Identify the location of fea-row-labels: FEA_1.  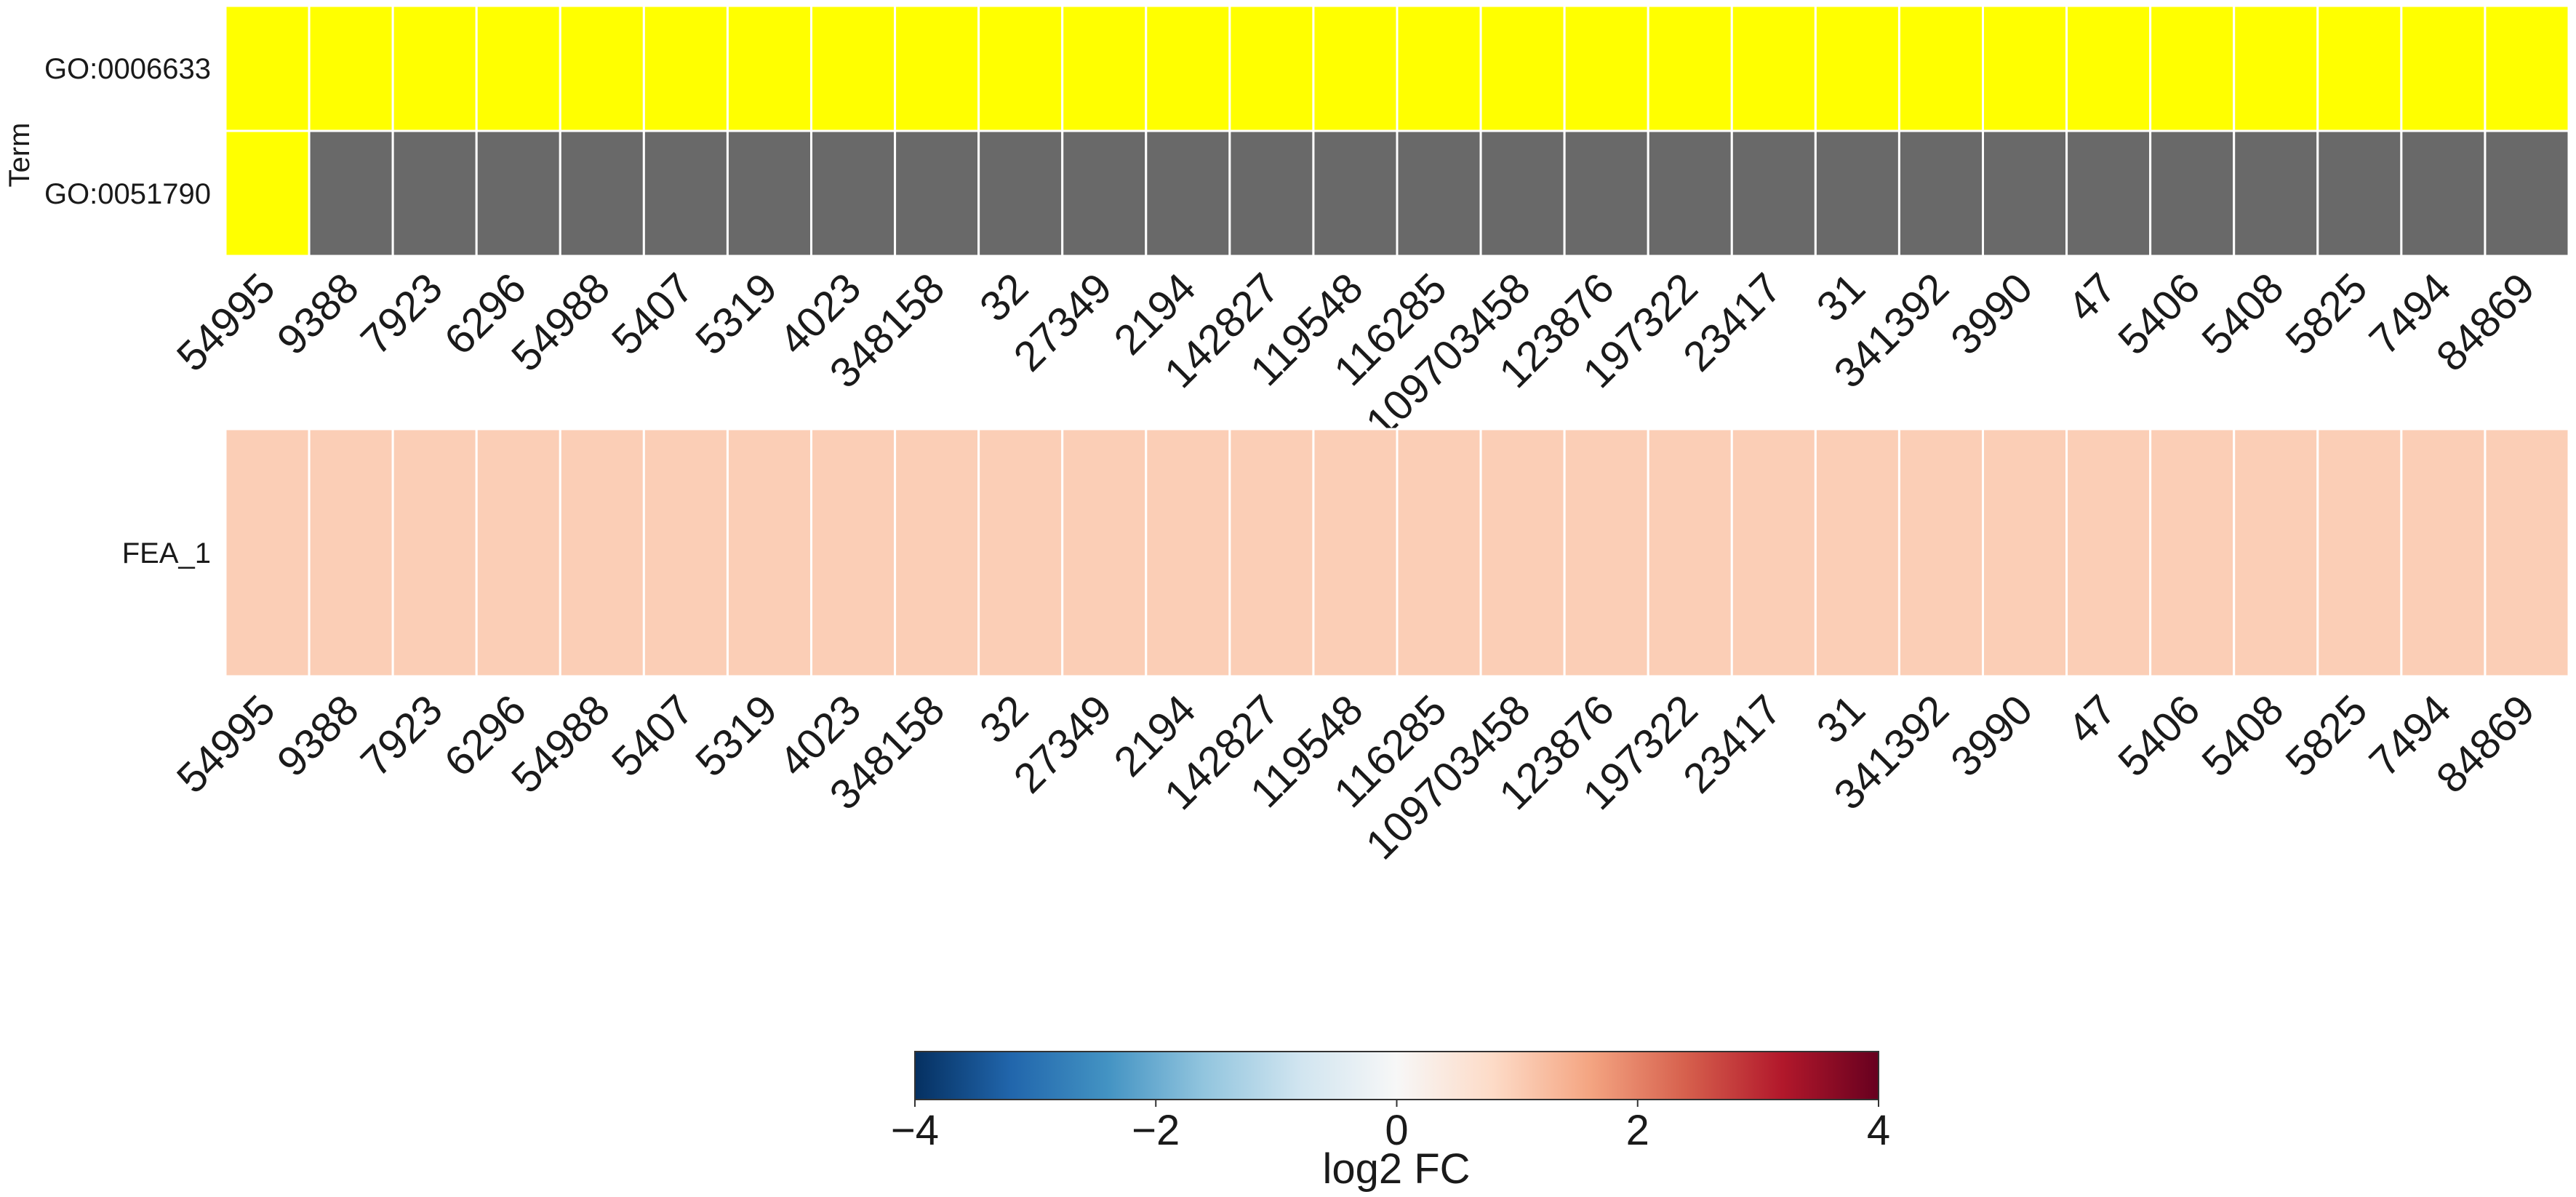
(166, 553).